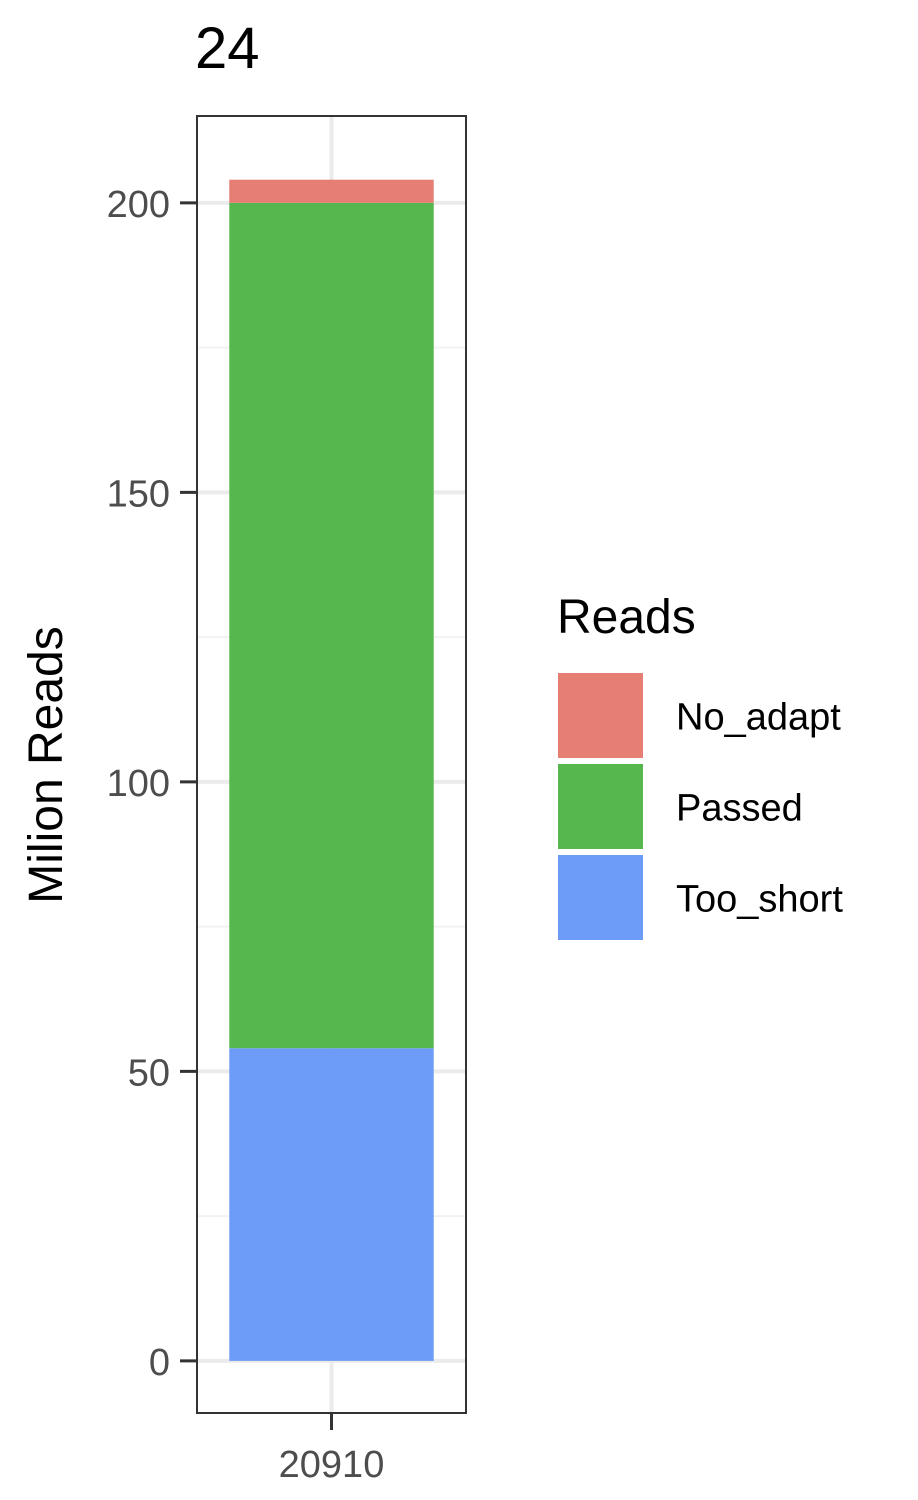  I want to click on legend-item-label: Passed, so click(739, 809).